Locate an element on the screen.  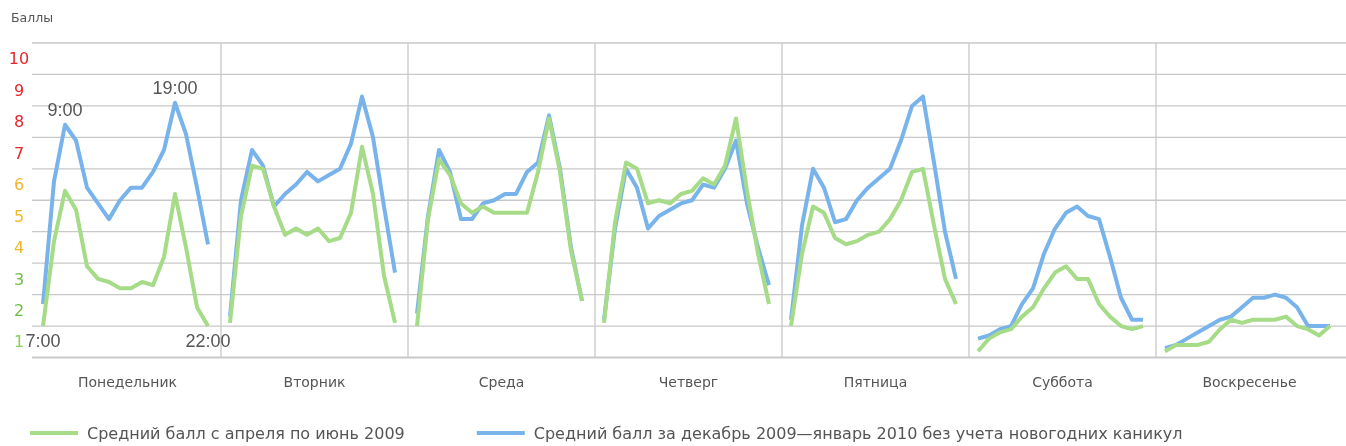
legend-label: Средний балл за декабрь 2009—январь 2010 без учета новогодних каникул is located at coordinates (858, 433).